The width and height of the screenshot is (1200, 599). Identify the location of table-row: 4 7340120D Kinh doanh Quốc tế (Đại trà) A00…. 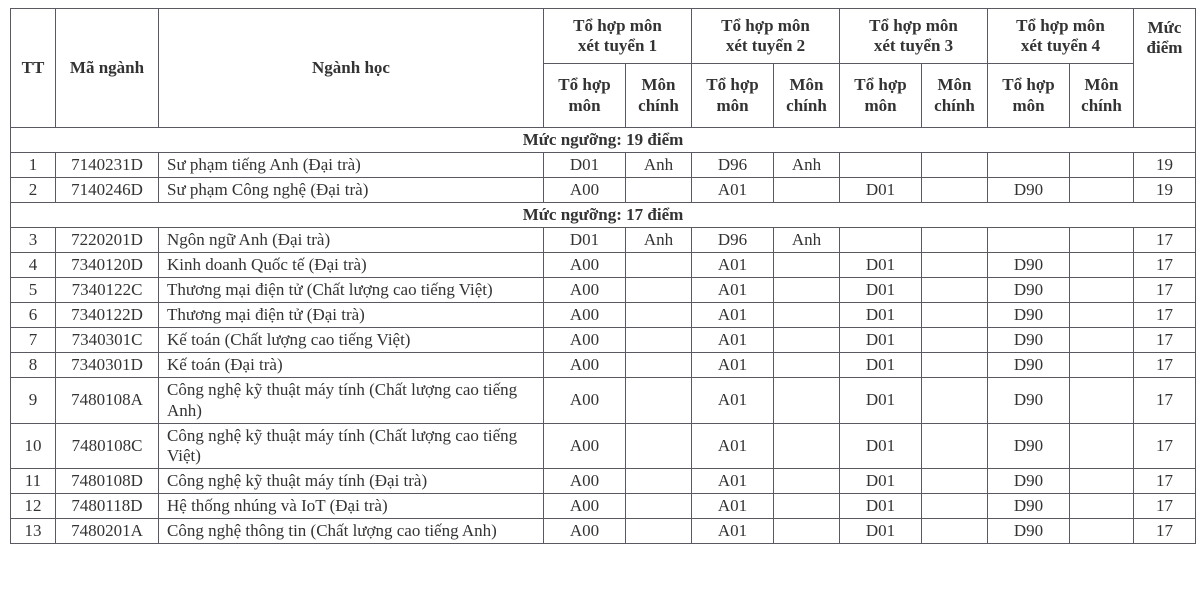
(603, 265).